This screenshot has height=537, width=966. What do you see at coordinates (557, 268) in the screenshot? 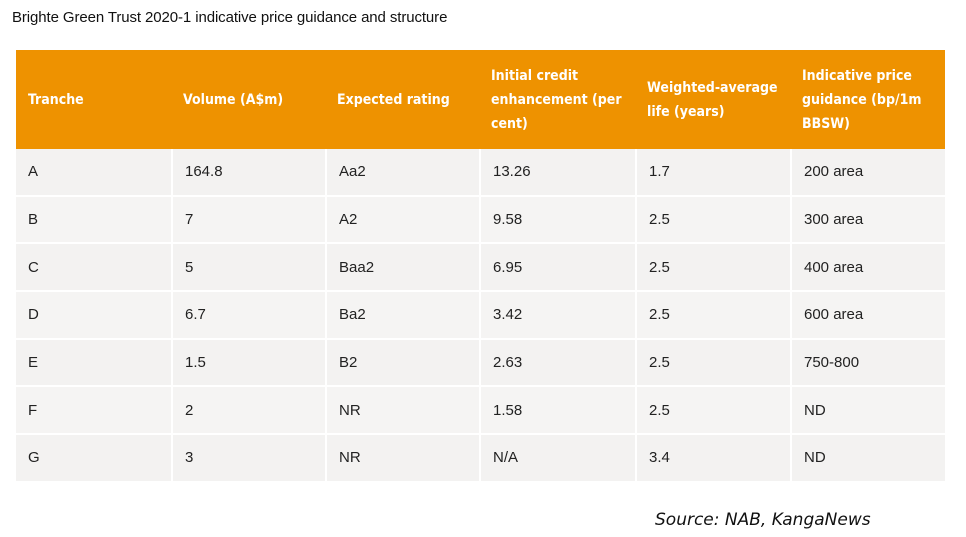
I see `cell-credit-enhancement: 6.95` at bounding box center [557, 268].